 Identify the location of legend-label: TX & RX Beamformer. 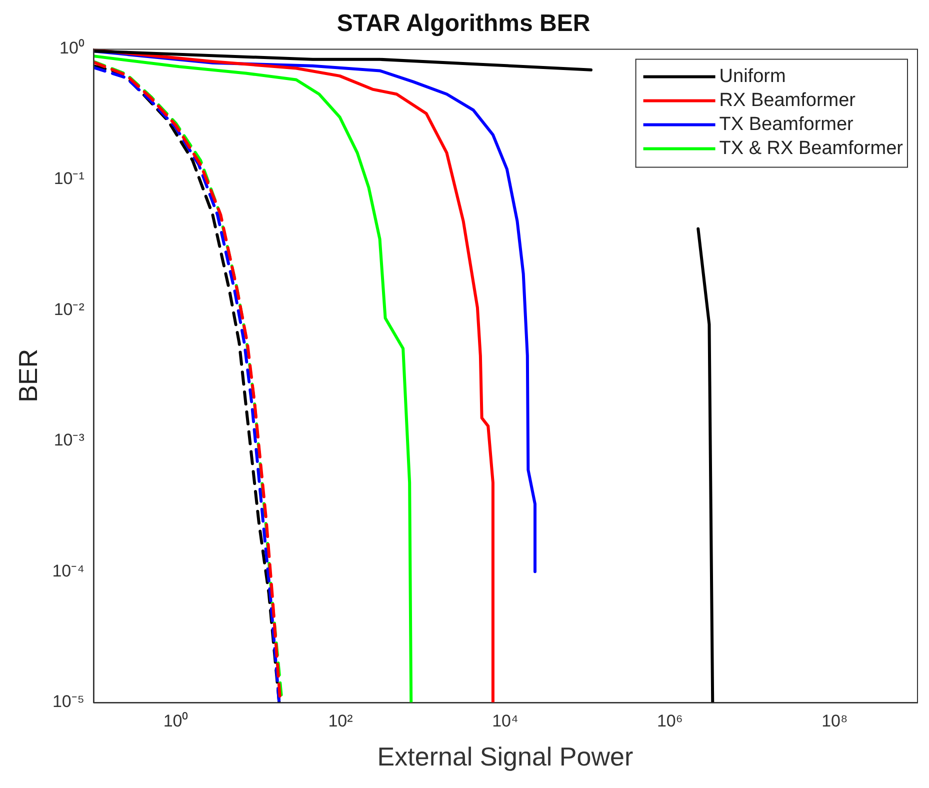
(811, 149).